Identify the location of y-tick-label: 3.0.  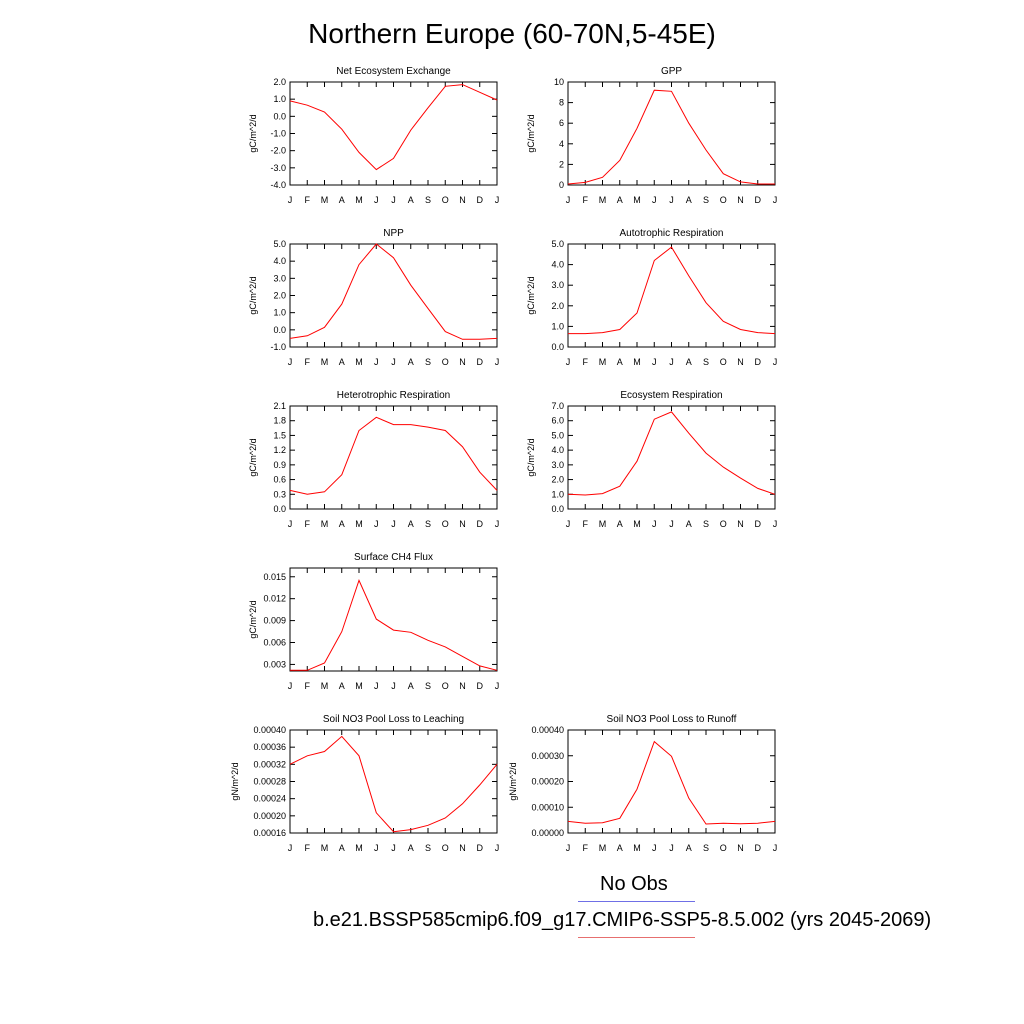
(279, 278).